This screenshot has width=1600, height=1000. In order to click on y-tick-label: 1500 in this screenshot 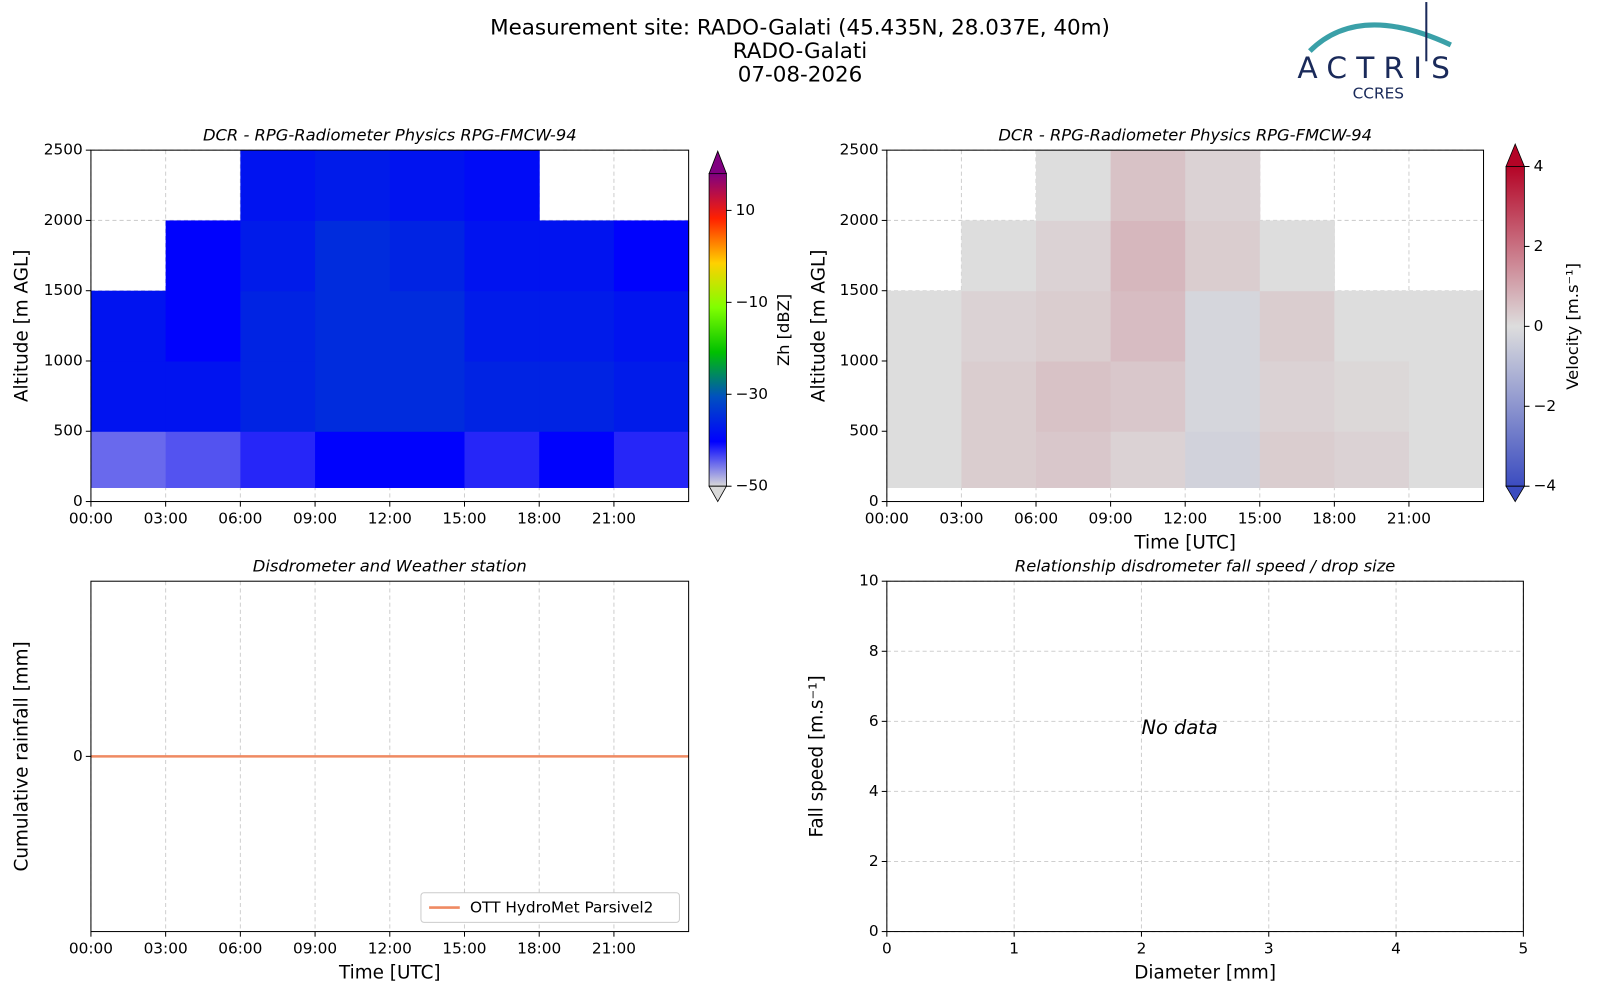, I will do `click(859, 290)`.